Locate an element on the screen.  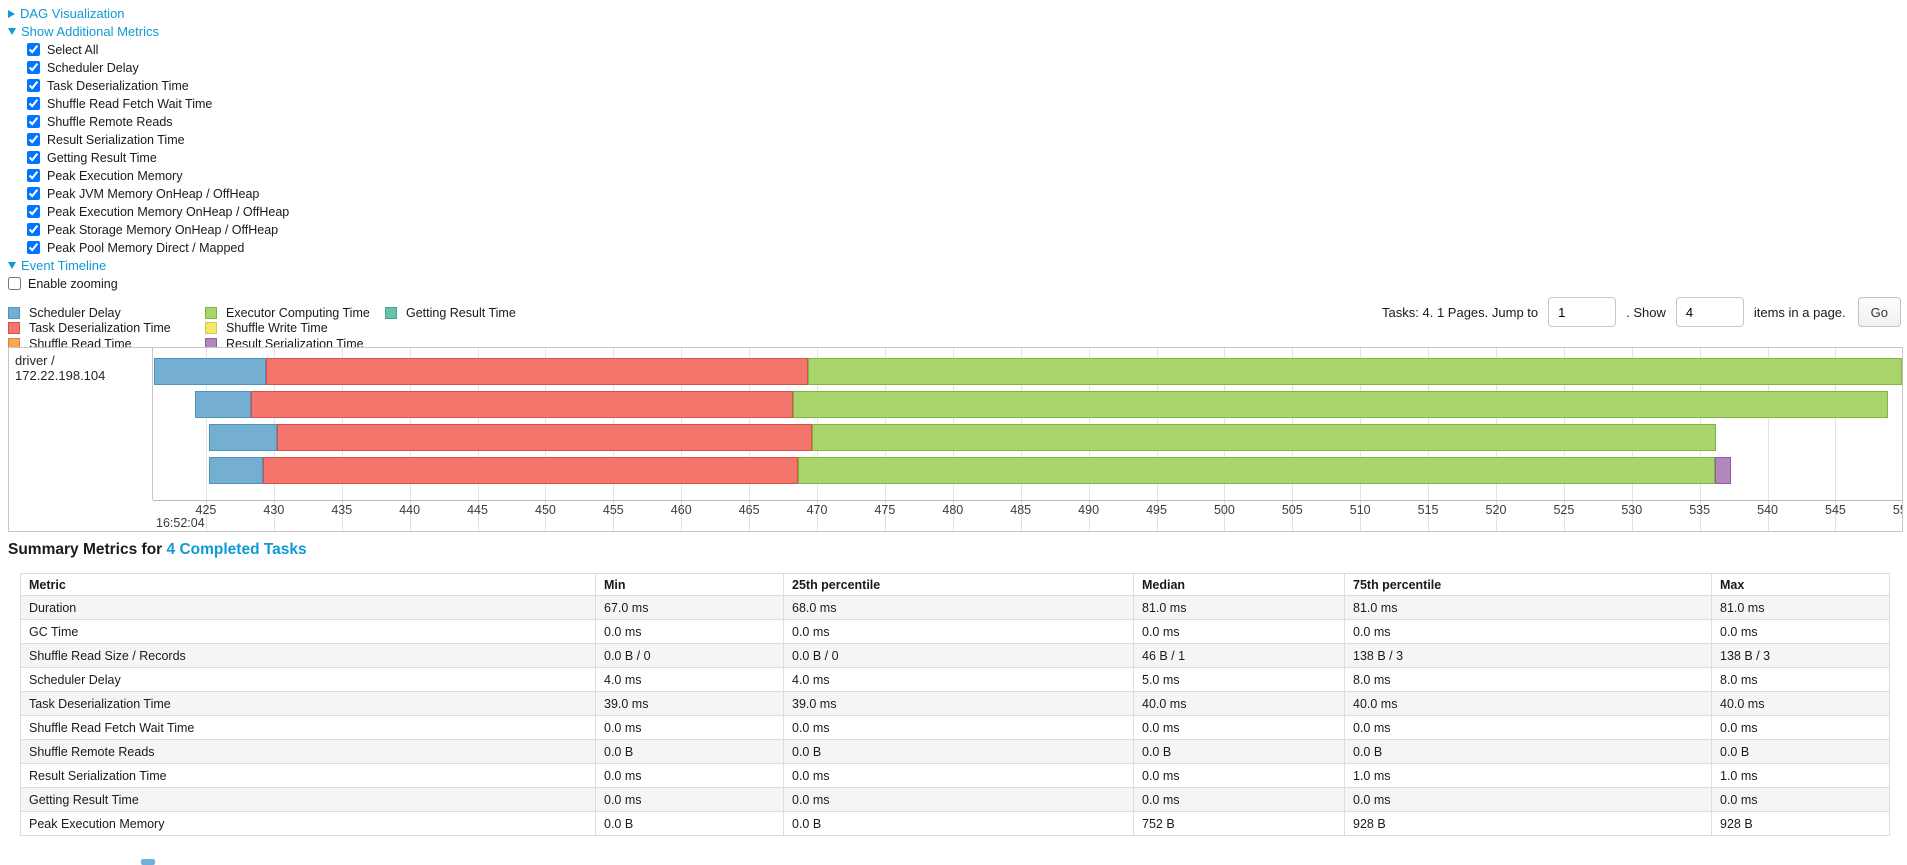
legend-swatch-icon is located at coordinates (14, 328).